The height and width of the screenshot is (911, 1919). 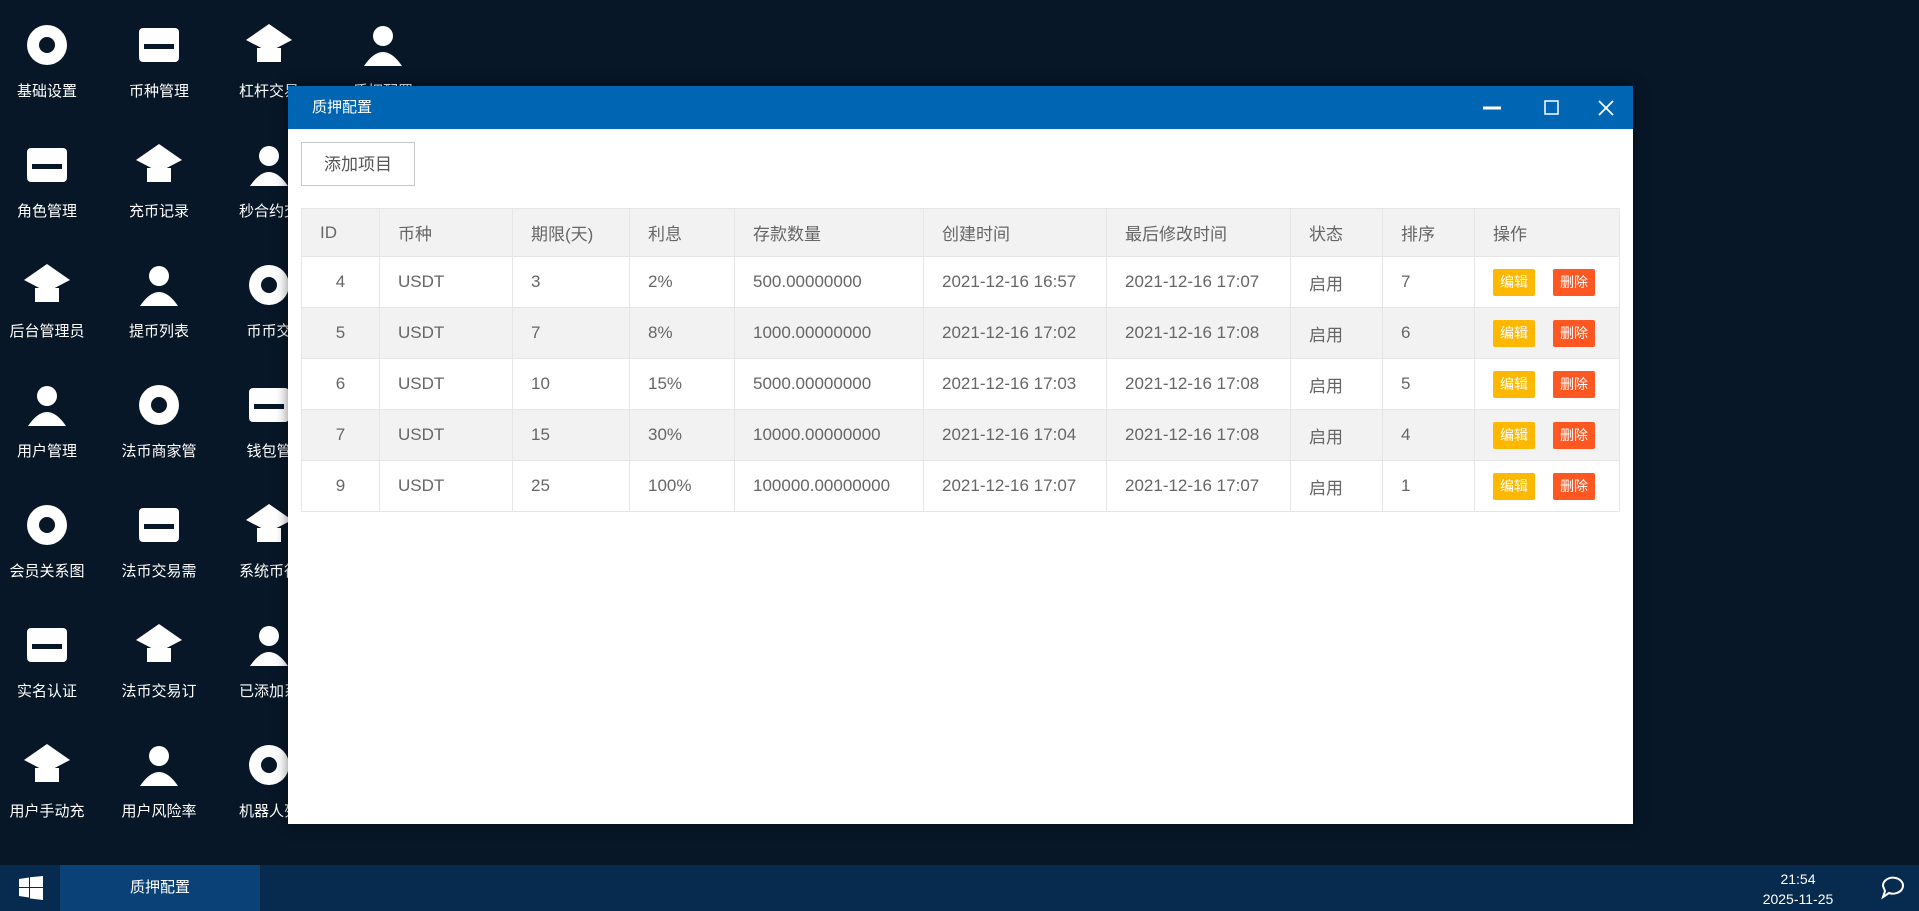 What do you see at coordinates (269, 659) in the screenshot?
I see `desktop-icon: 已添加系` at bounding box center [269, 659].